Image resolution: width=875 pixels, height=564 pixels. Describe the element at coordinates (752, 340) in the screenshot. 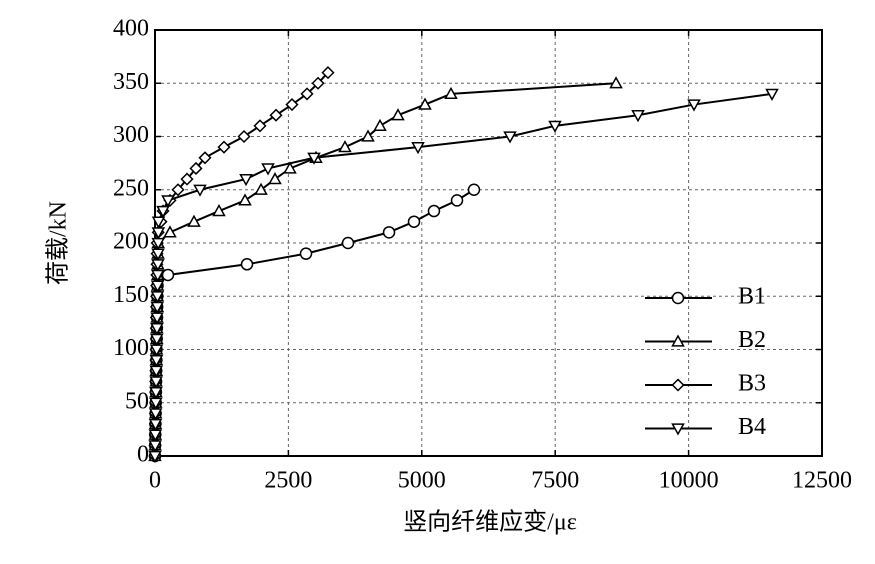

I see `legend-label: B2` at that location.